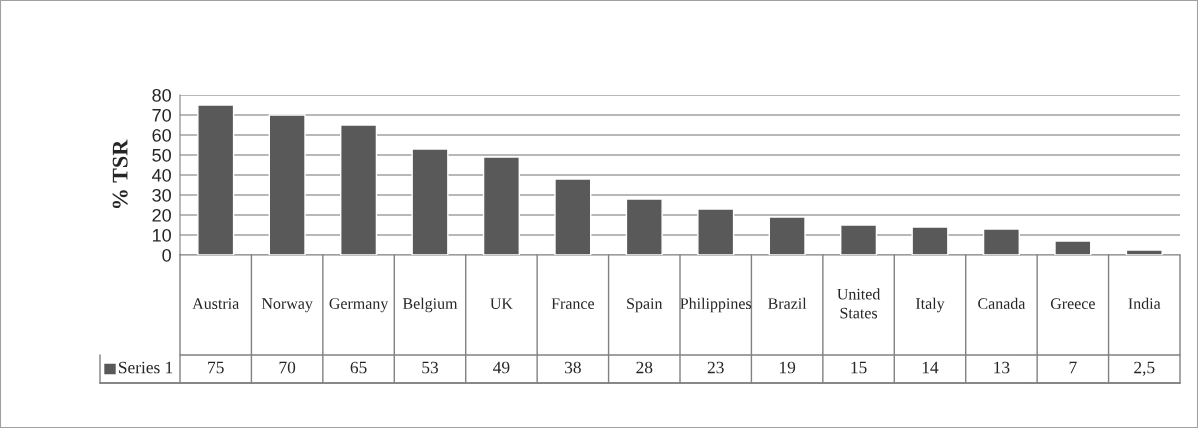 Image resolution: width=1198 pixels, height=428 pixels. Describe the element at coordinates (161, 155) in the screenshot. I see `y-tick-label: 50` at that location.